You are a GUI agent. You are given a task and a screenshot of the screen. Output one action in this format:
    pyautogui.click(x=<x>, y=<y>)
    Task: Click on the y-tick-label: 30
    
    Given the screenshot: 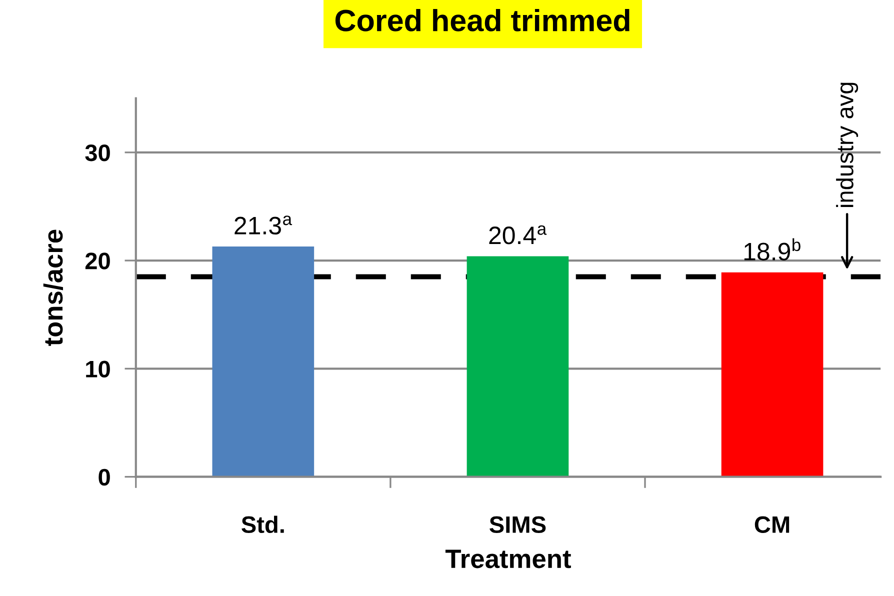 What is the action you would take?
    pyautogui.click(x=97, y=153)
    